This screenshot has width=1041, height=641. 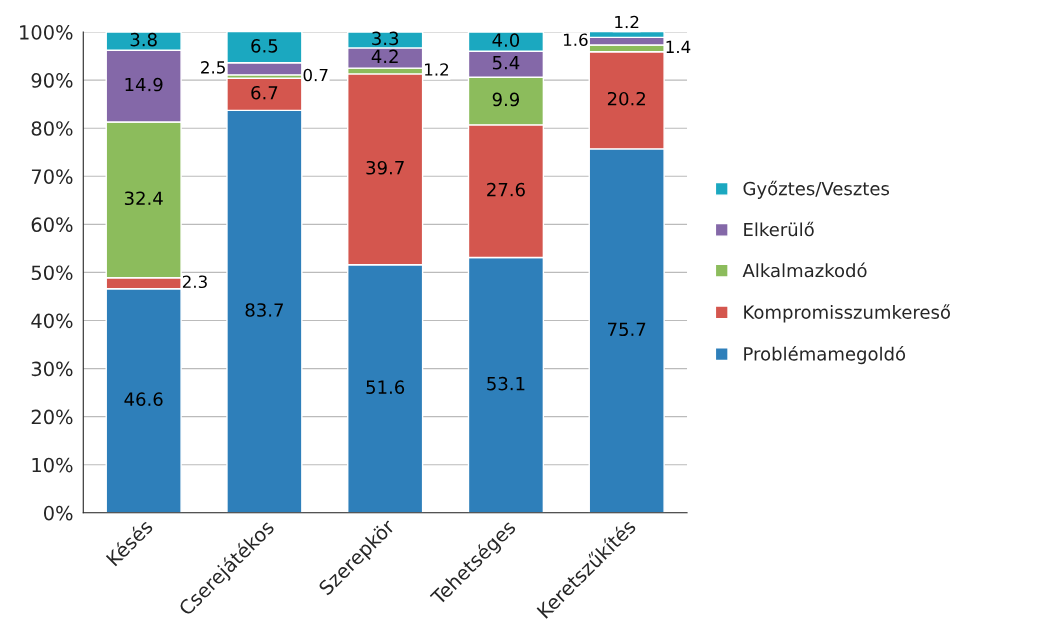 What do you see at coordinates (143, 198) in the screenshot?
I see `data-label: 32.4` at bounding box center [143, 198].